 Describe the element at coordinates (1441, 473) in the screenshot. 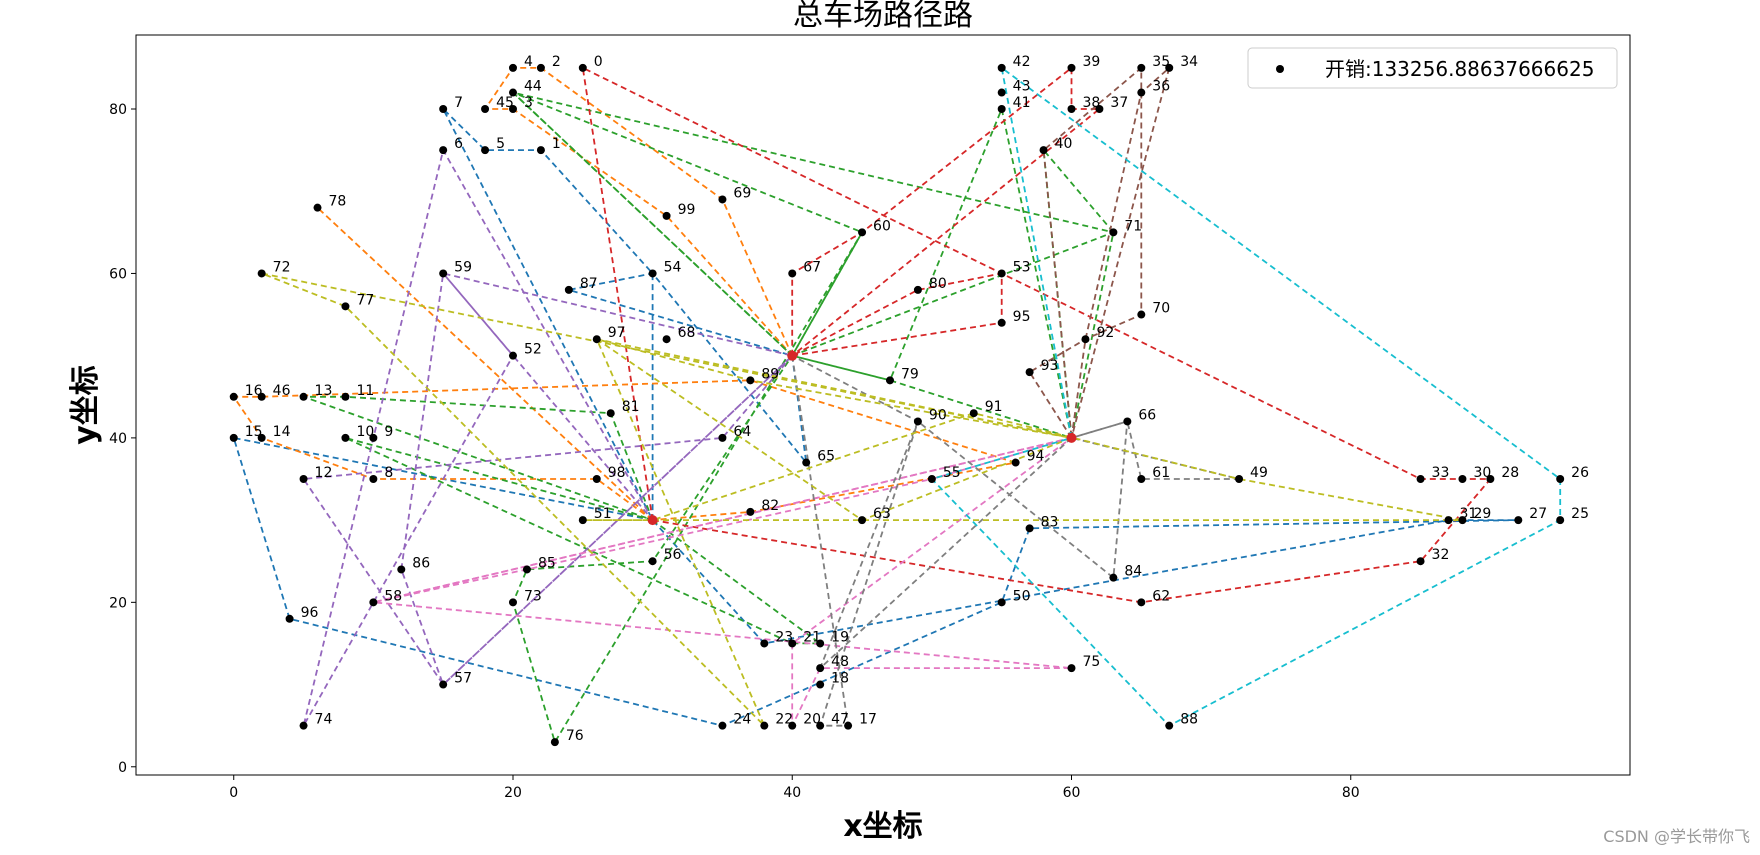

I see `point-label-33: 33` at that location.